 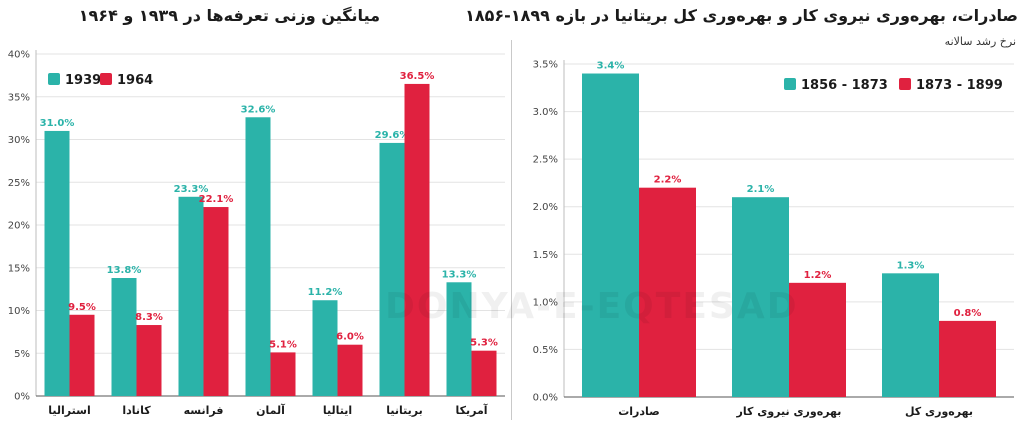 What do you see at coordinates (639, 411) in the screenshot?
I see `category-label: صادرات` at bounding box center [639, 411].